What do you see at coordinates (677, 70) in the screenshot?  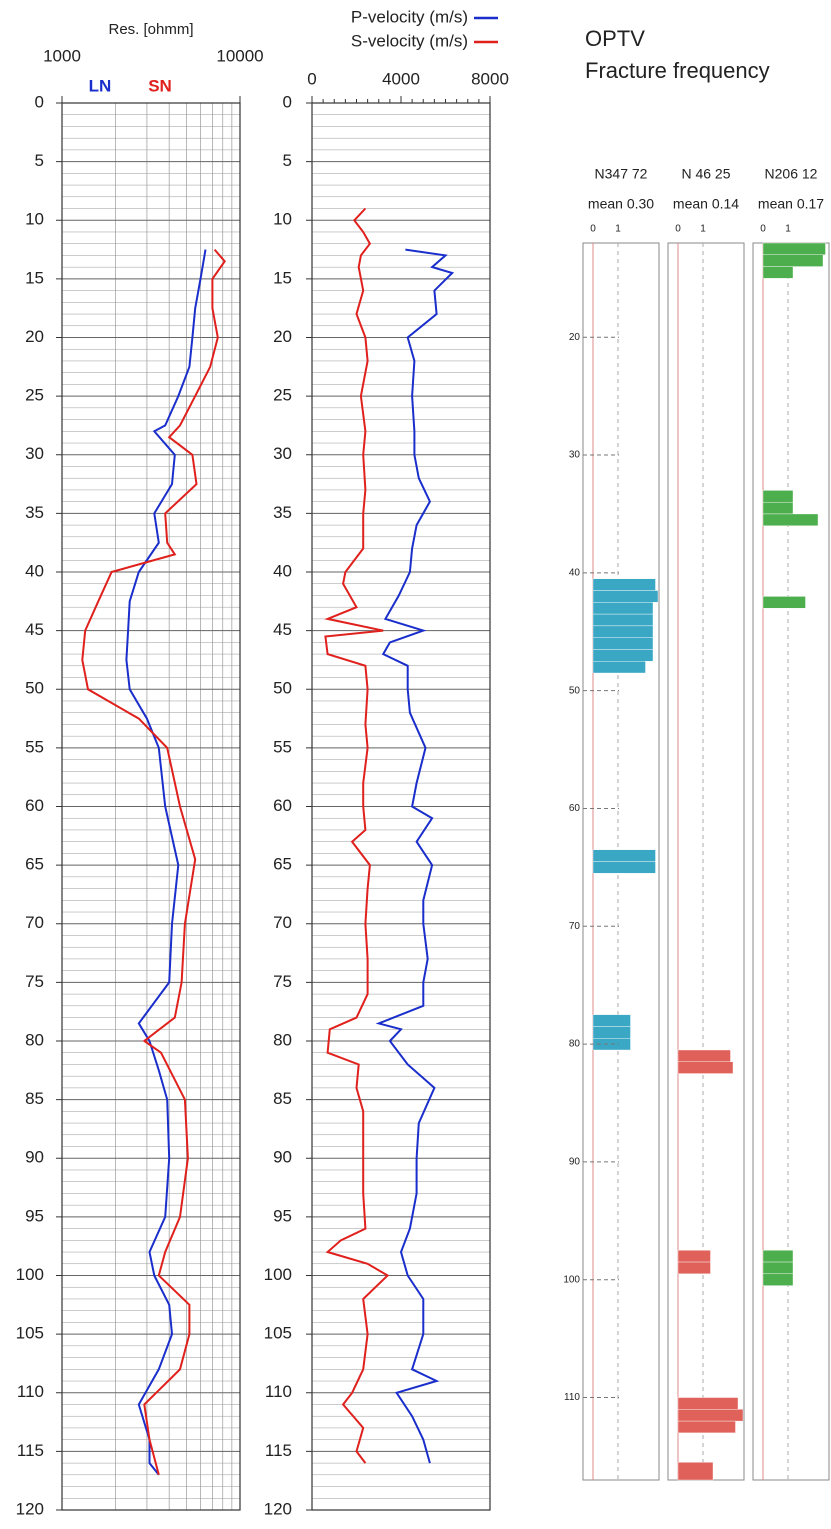 I see `chart-subtitle: Fracture frequency` at bounding box center [677, 70].